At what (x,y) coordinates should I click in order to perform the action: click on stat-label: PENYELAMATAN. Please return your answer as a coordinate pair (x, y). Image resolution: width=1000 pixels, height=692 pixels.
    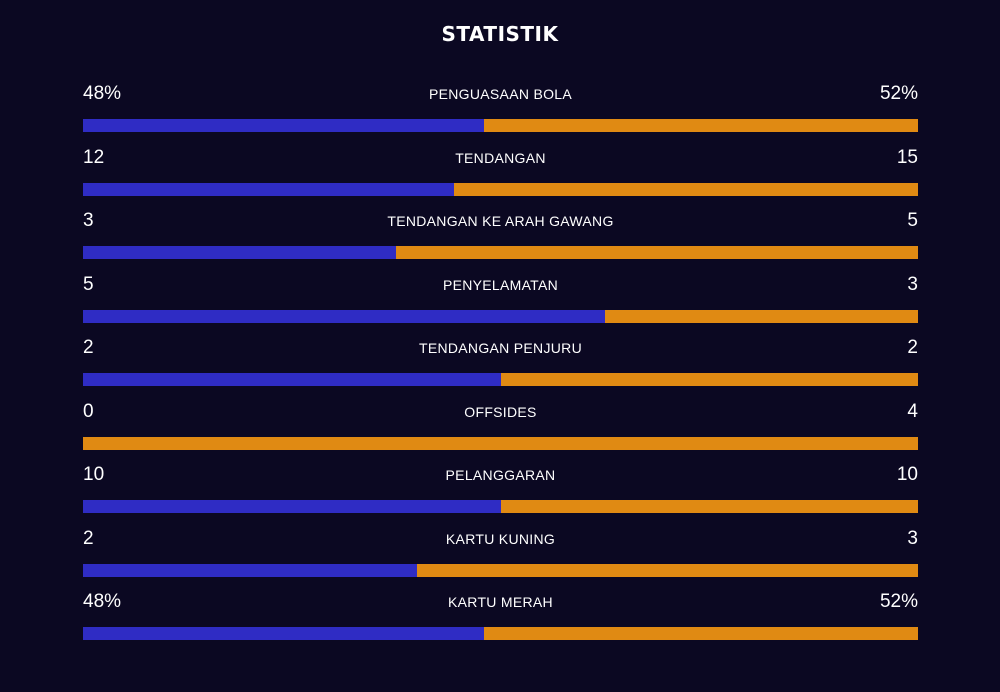
    Looking at the image, I should click on (500, 284).